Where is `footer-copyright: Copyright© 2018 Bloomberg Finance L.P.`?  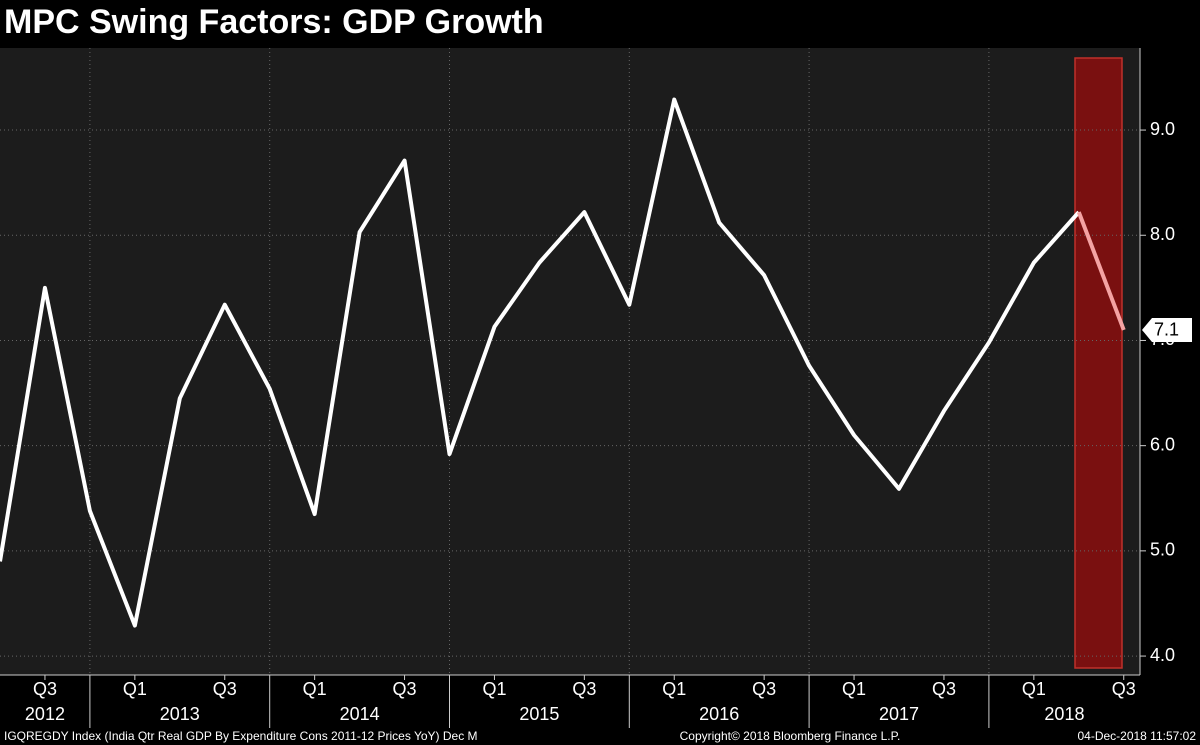
footer-copyright: Copyright© 2018 Bloomberg Finance L.P. is located at coordinates (790, 736).